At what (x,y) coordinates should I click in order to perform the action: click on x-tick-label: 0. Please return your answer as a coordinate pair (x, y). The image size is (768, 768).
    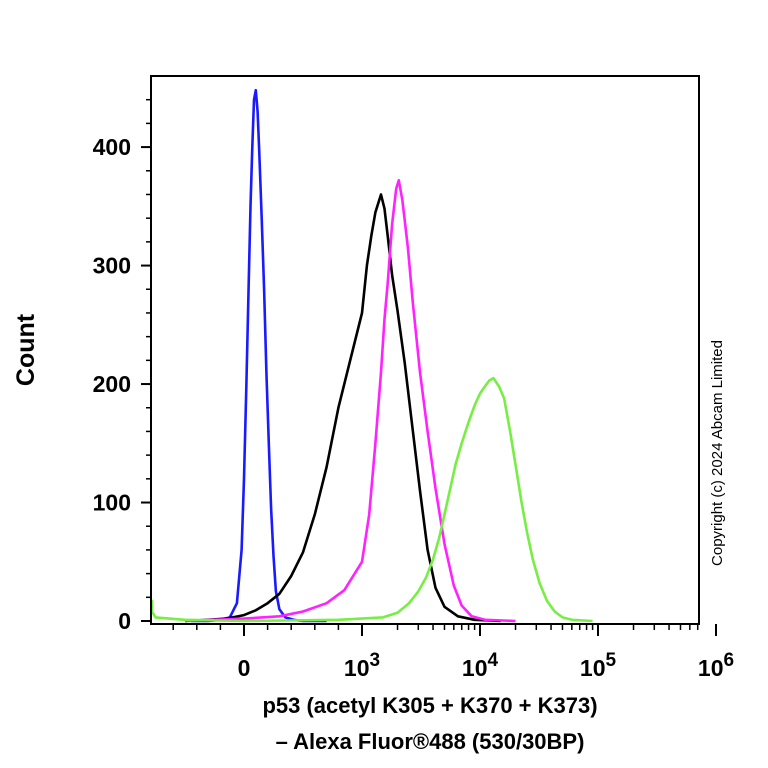
    Looking at the image, I should click on (244, 668).